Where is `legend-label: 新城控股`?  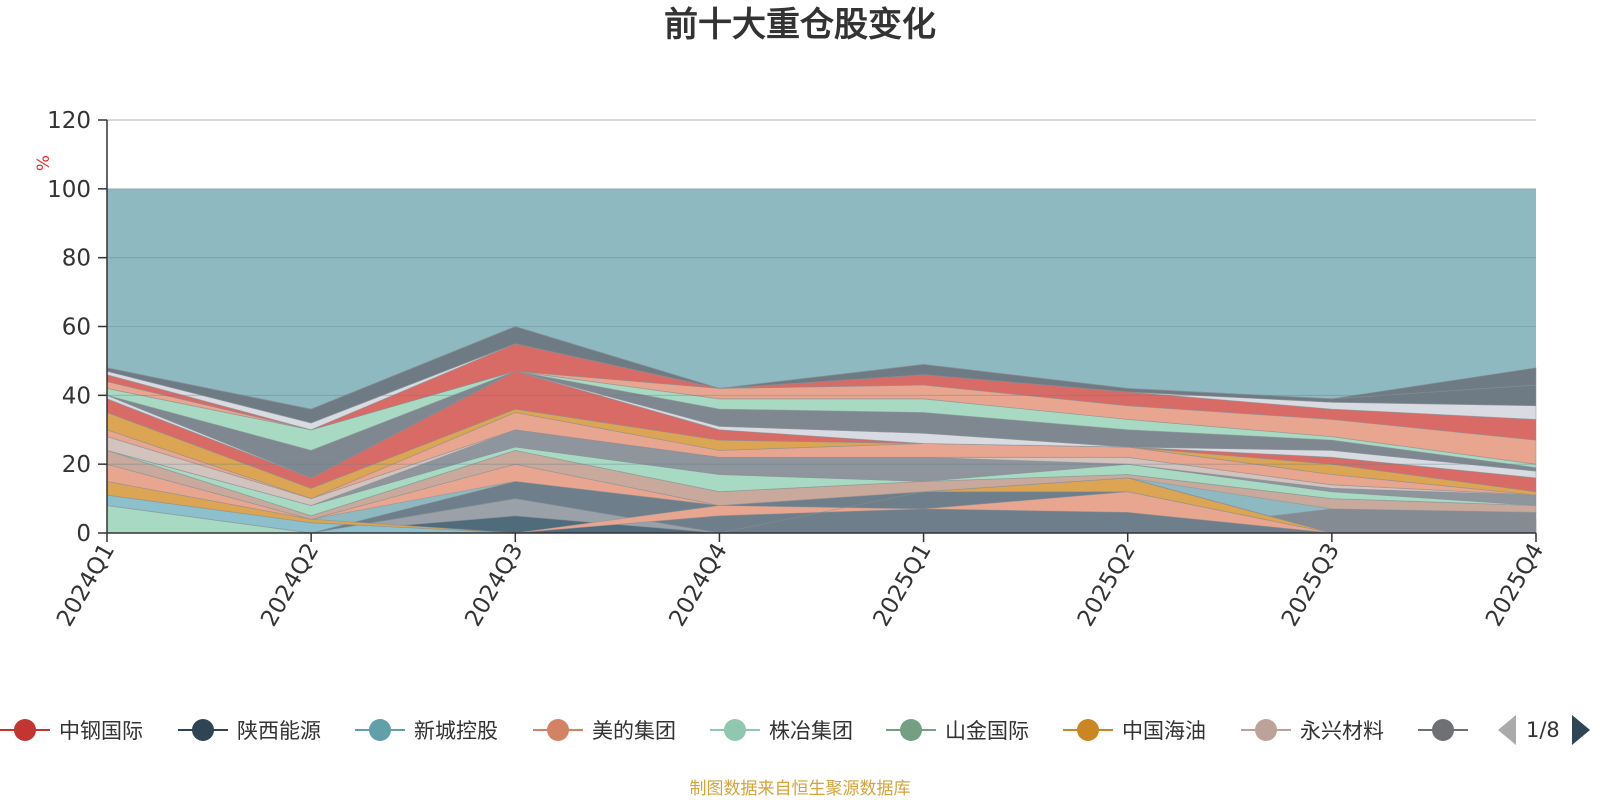
legend-label: 新城控股 is located at coordinates (456, 731).